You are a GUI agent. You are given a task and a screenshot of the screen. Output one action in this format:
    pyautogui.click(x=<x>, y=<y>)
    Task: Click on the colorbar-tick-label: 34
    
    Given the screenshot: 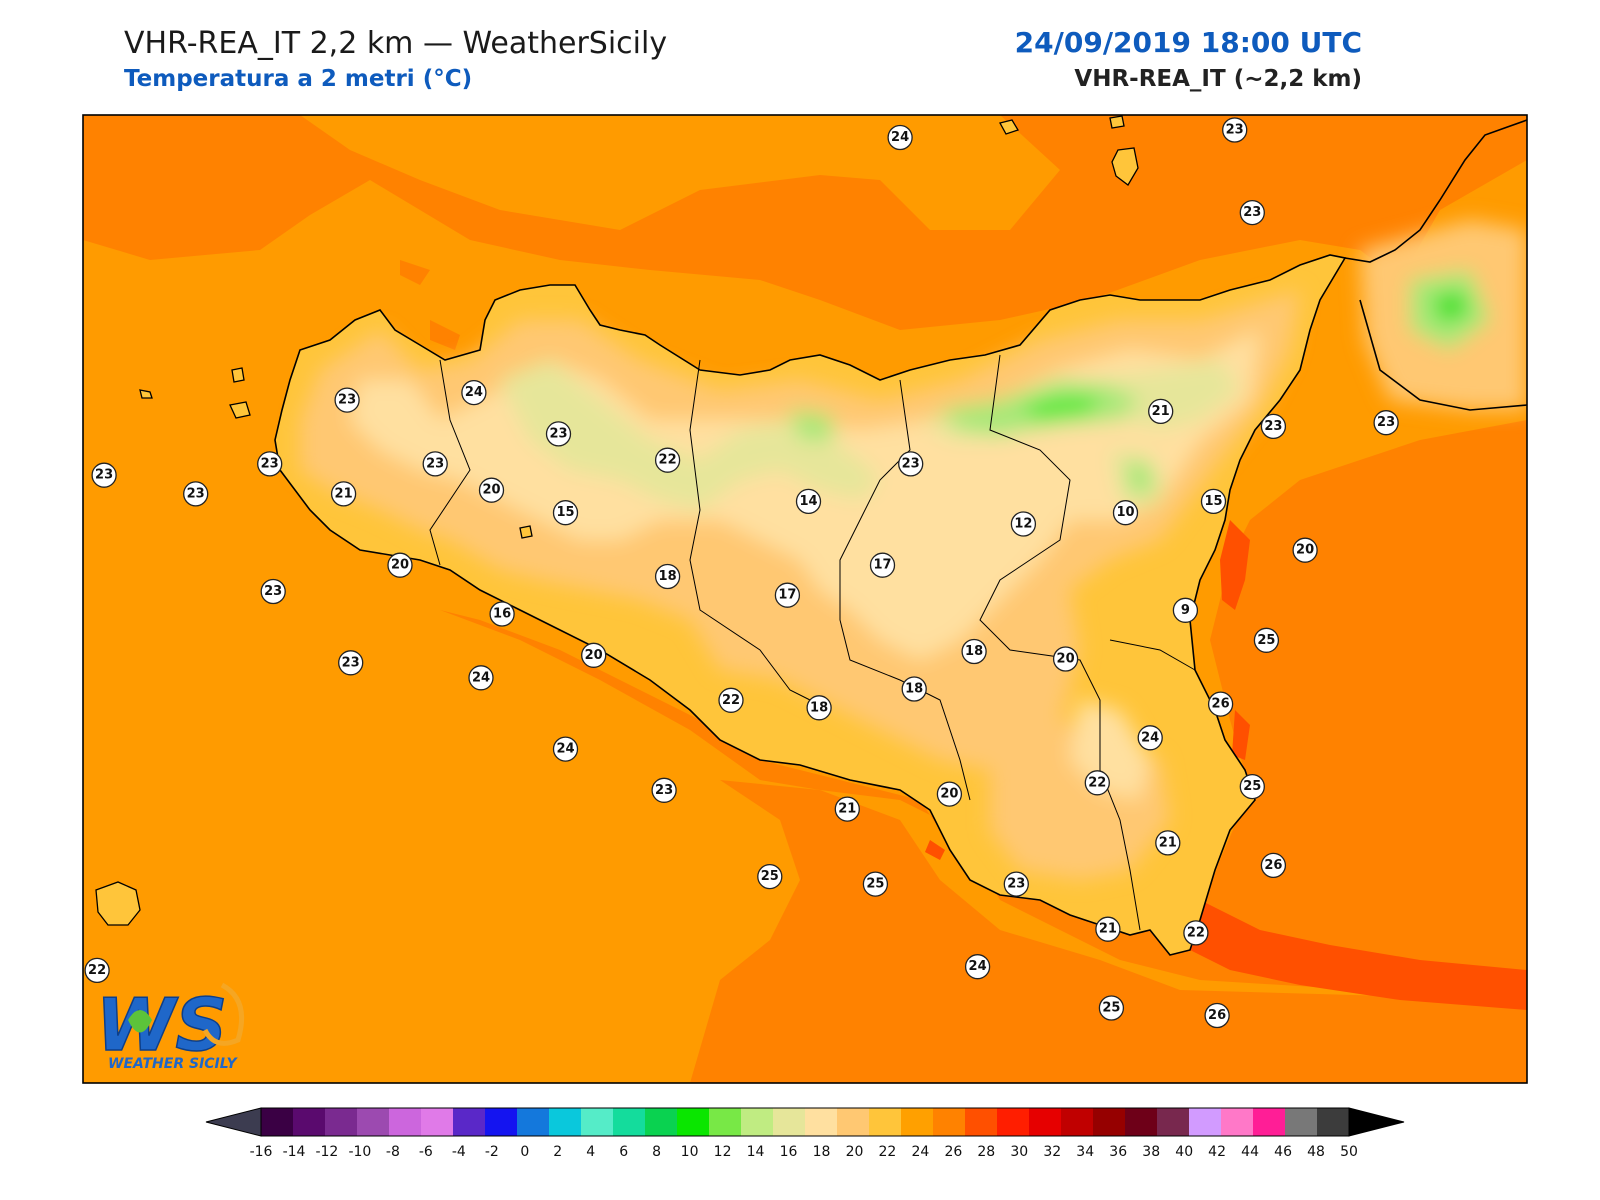 What is the action you would take?
    pyautogui.click(x=1085, y=1152)
    